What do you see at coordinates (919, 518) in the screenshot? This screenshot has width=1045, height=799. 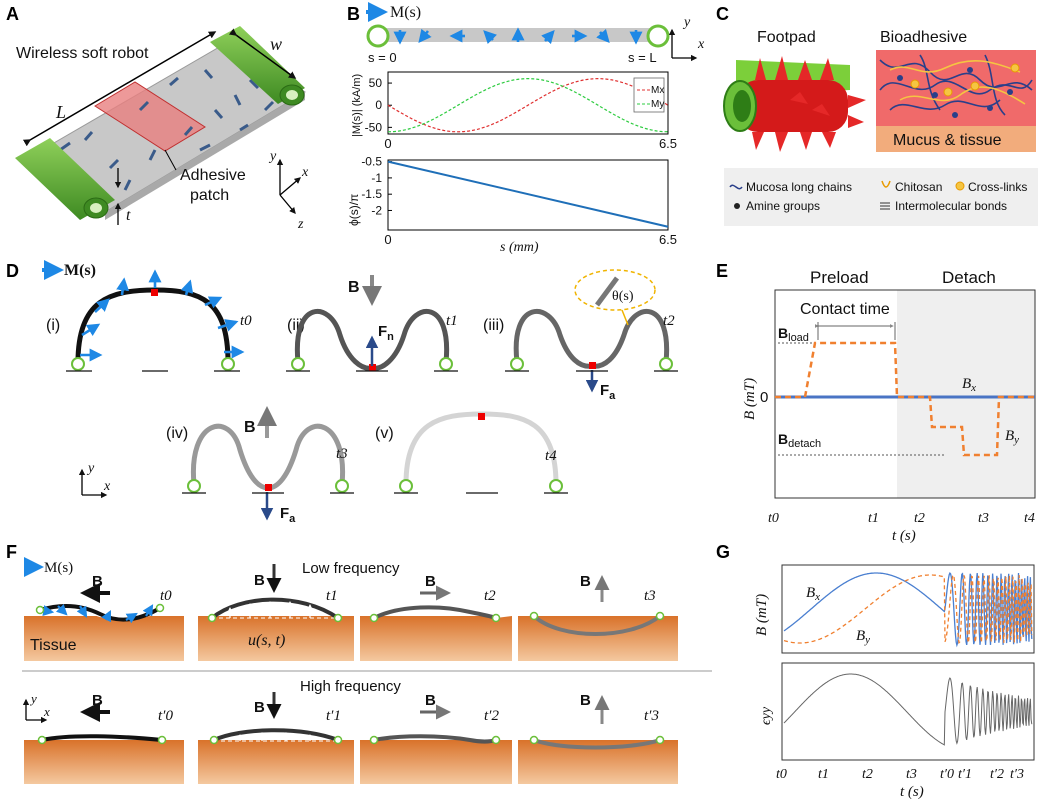 I see `e-tick-t2: t2` at bounding box center [919, 518].